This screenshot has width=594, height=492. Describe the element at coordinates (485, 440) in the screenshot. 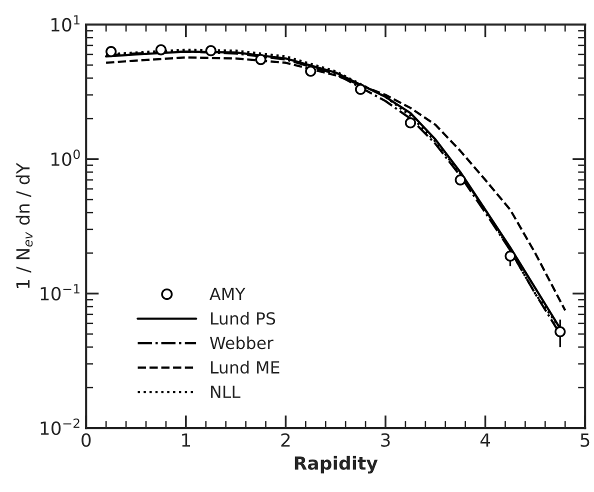

I see `x-tick-label: 4` at that location.